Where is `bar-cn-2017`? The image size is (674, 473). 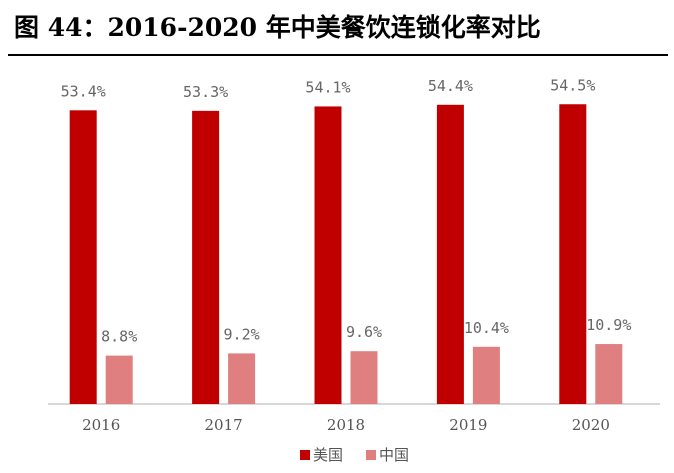 bar-cn-2017 is located at coordinates (242, 378).